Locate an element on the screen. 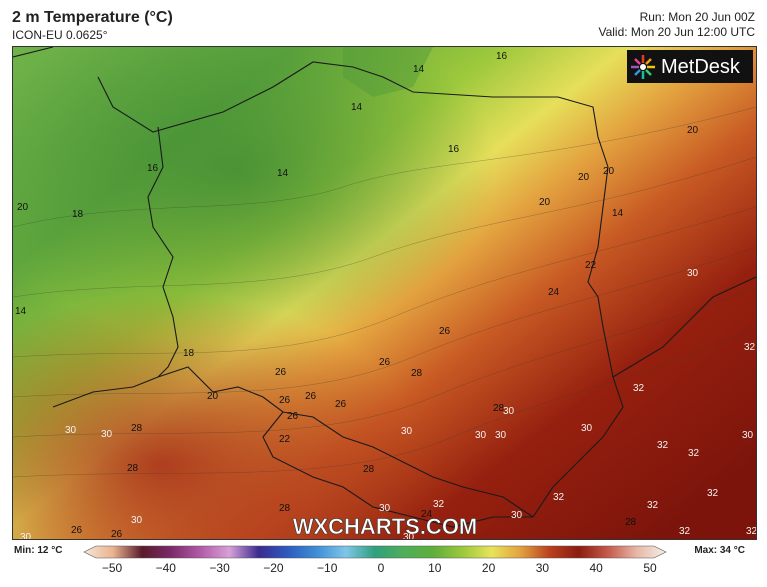  legend-tick-label: 0 is located at coordinates (381, 568).